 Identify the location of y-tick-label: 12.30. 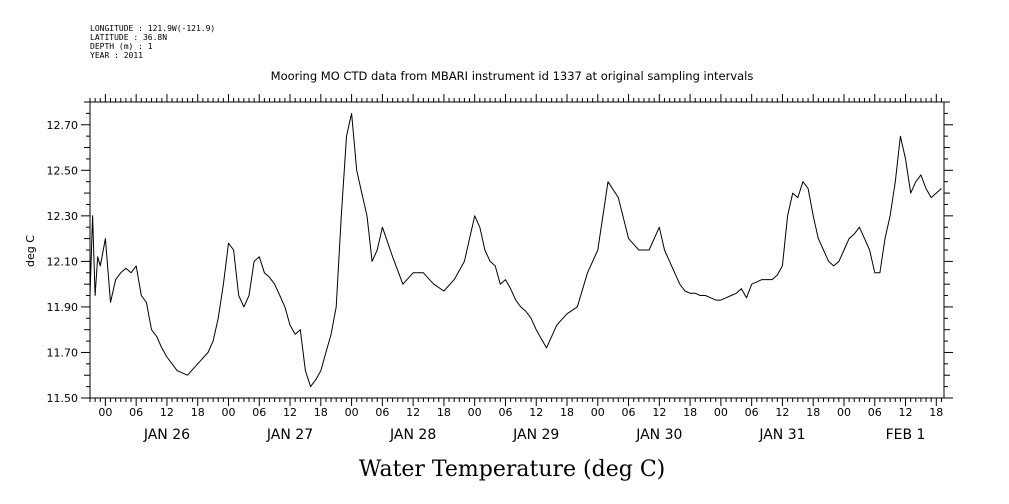
(63, 216).